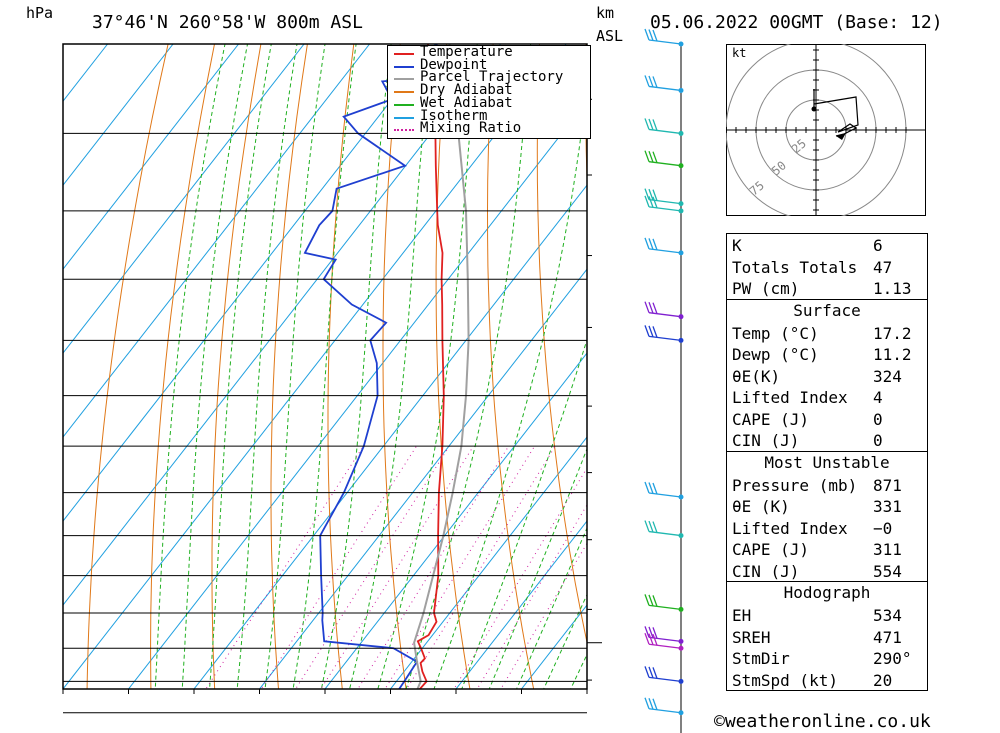 The width and height of the screenshot is (1000, 733). What do you see at coordinates (40, 13) in the screenshot?
I see `unit-hpa-label: hPa` at bounding box center [40, 13].